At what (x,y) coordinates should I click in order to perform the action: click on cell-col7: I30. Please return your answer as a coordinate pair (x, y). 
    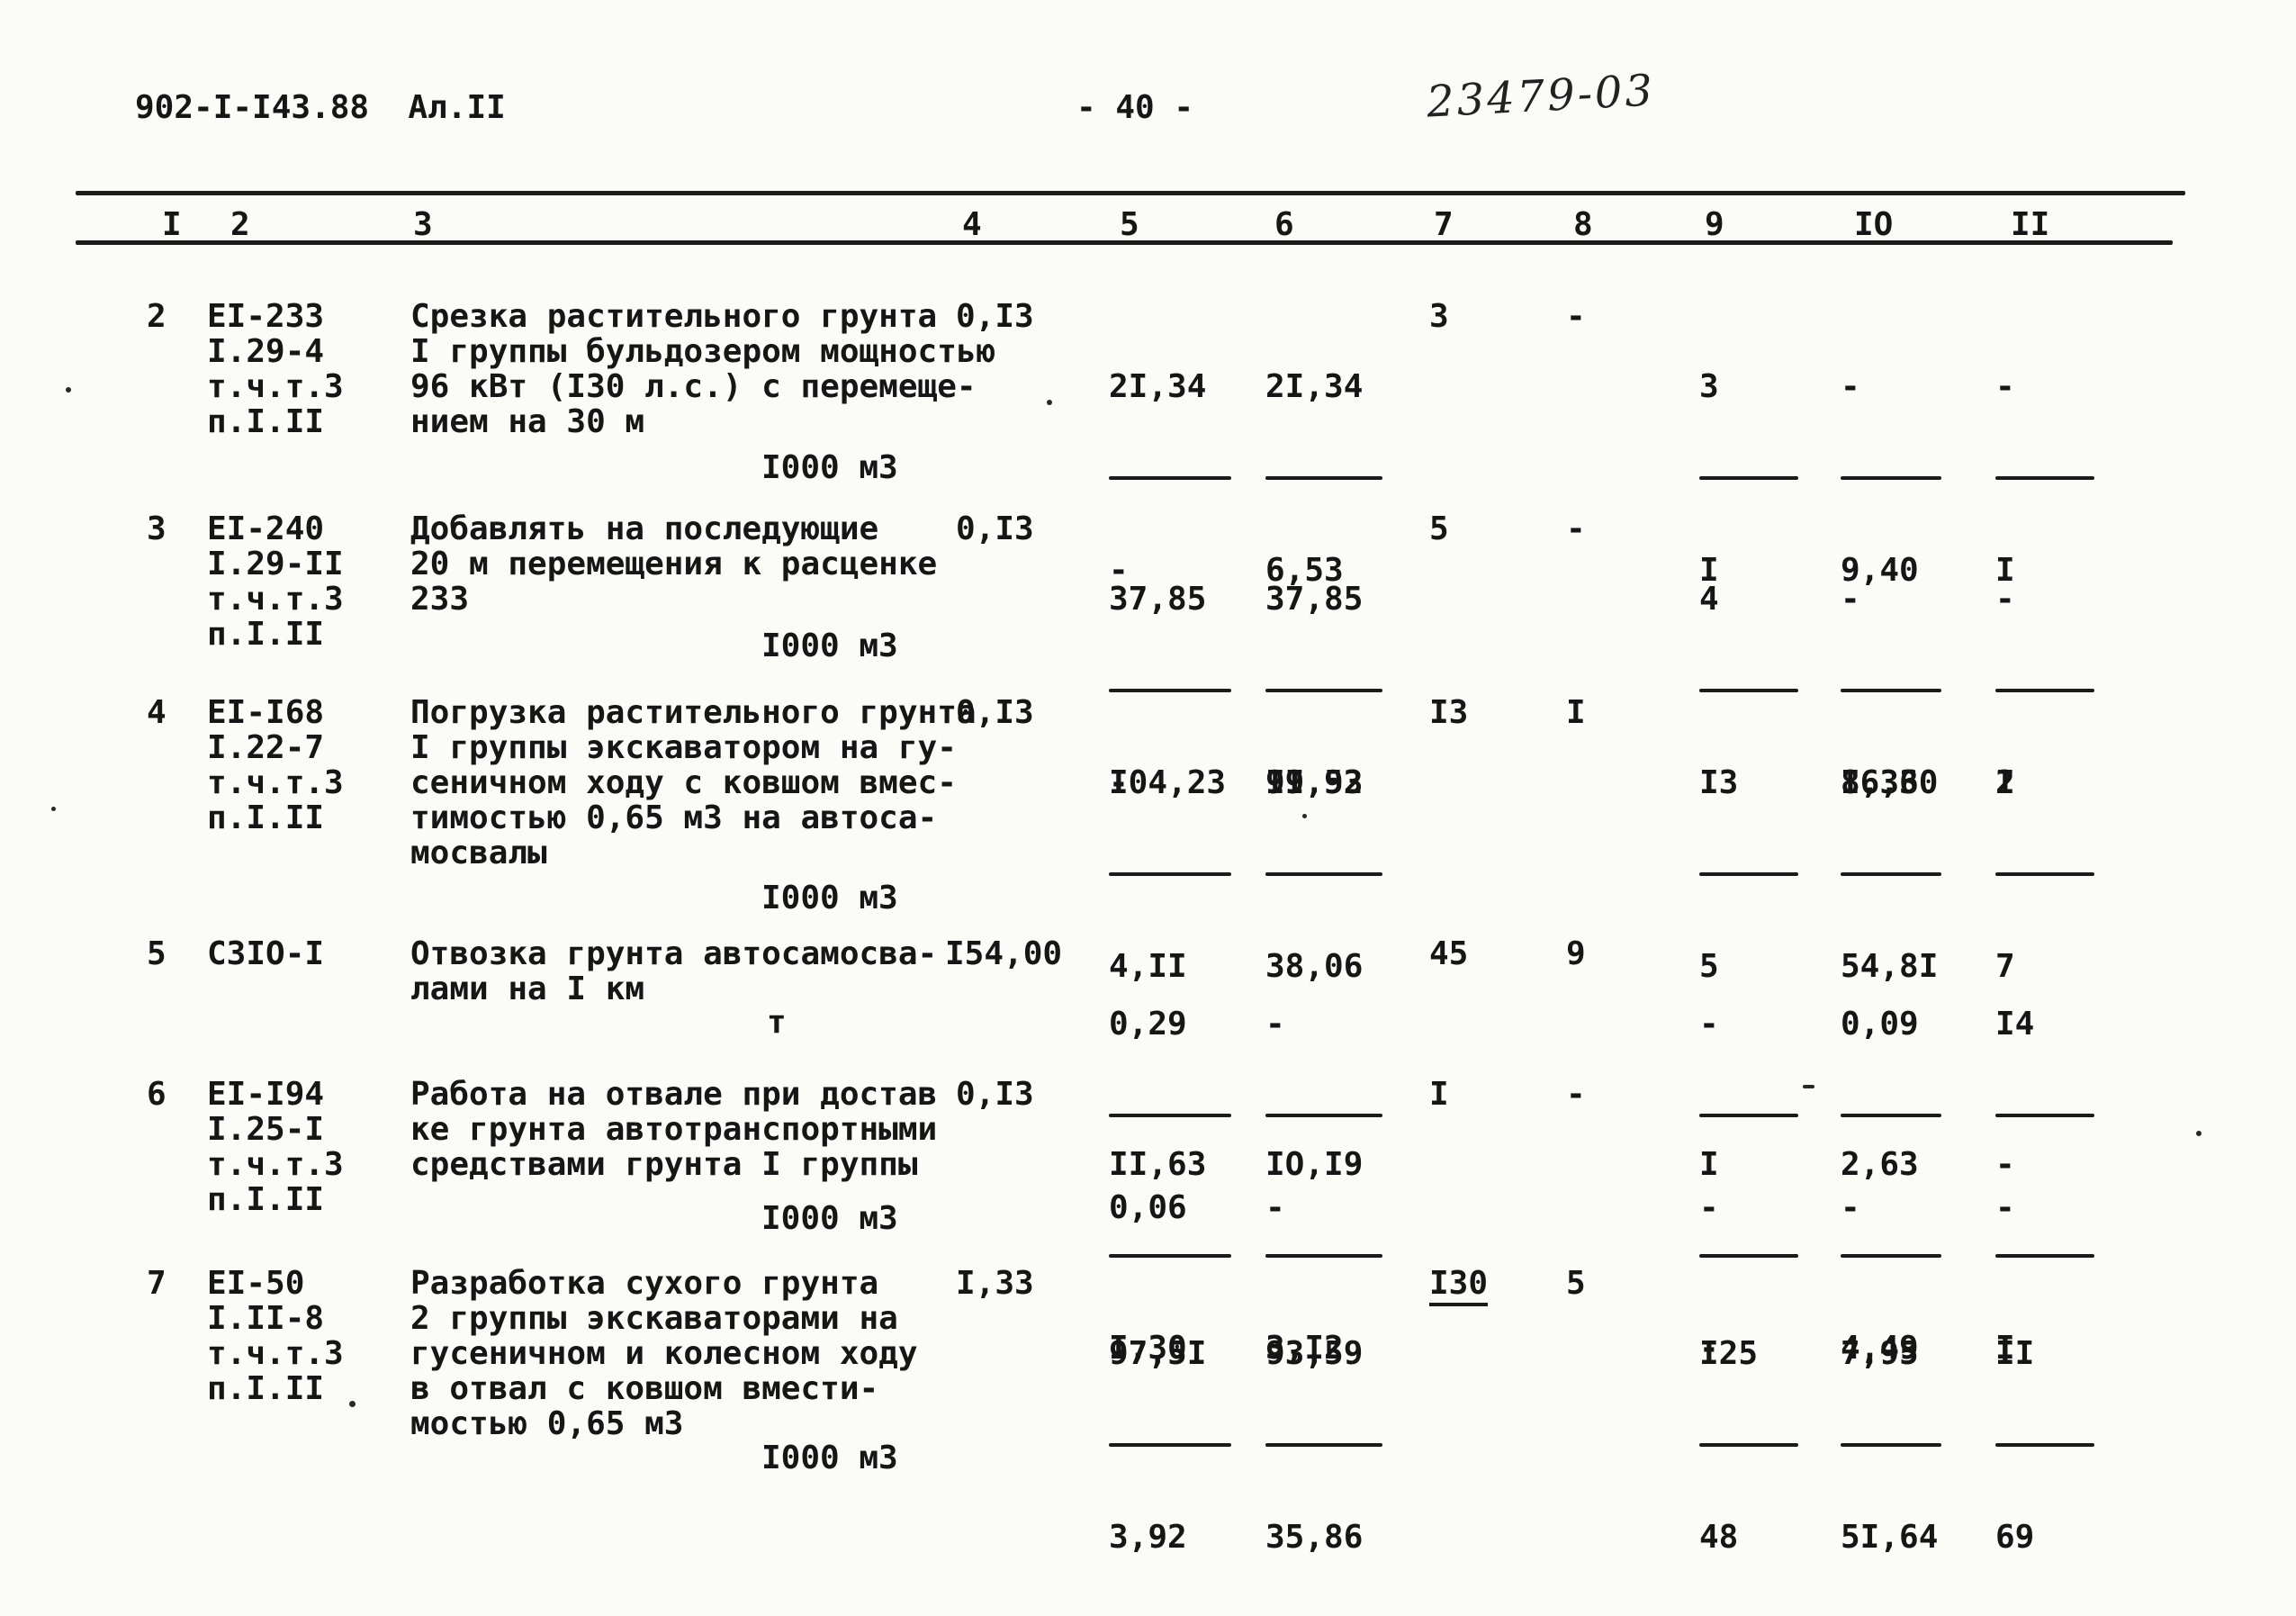
    Looking at the image, I should click on (1459, 1285).